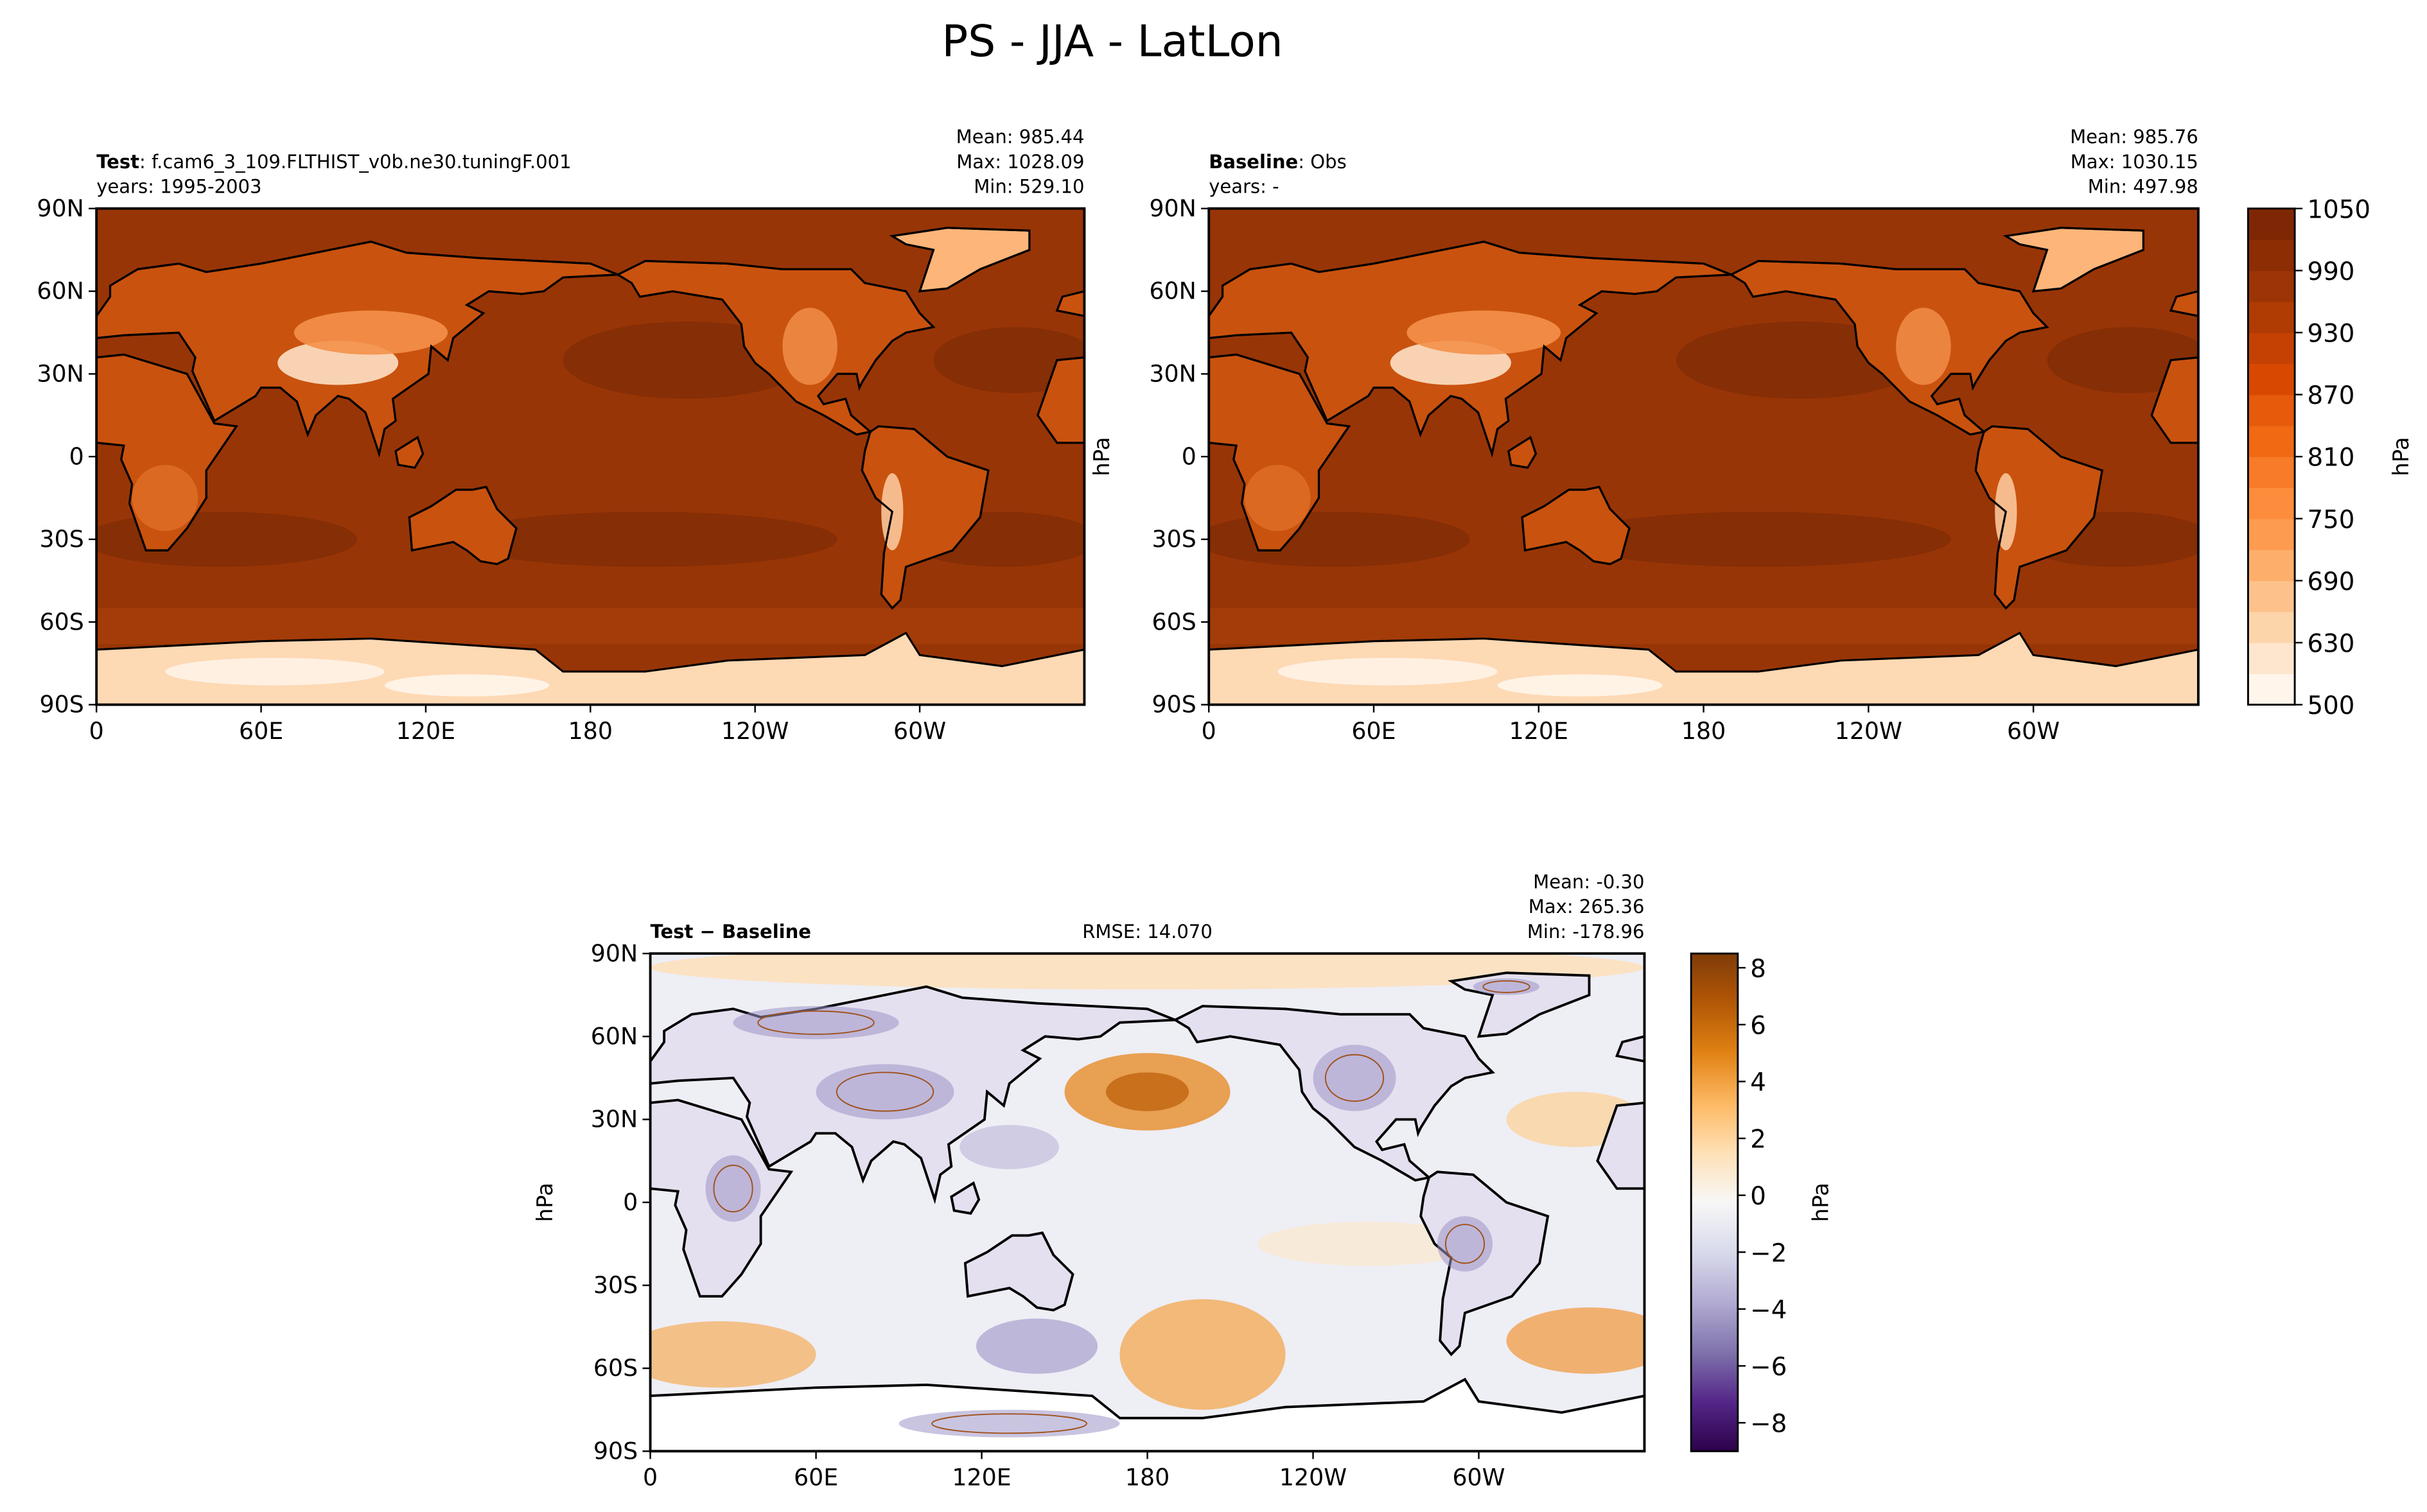 The image size is (2427, 1512). Describe the element at coordinates (1703, 626) in the screenshot. I see `southern-band` at that location.